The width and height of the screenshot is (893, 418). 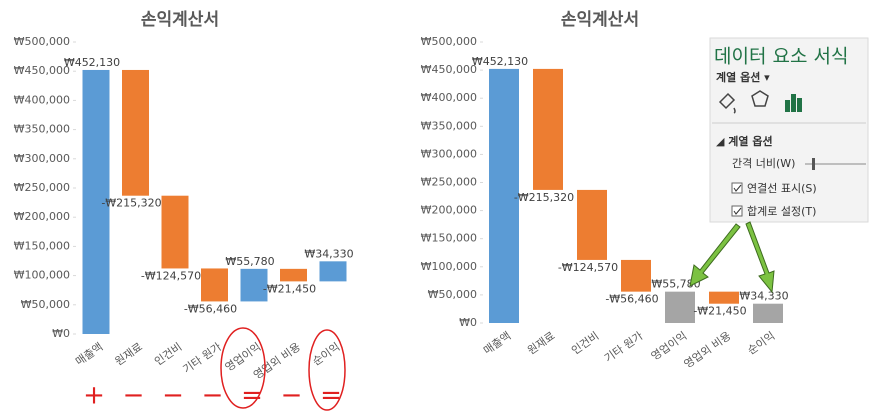 I want to click on fill-icon, so click(x=727, y=103).